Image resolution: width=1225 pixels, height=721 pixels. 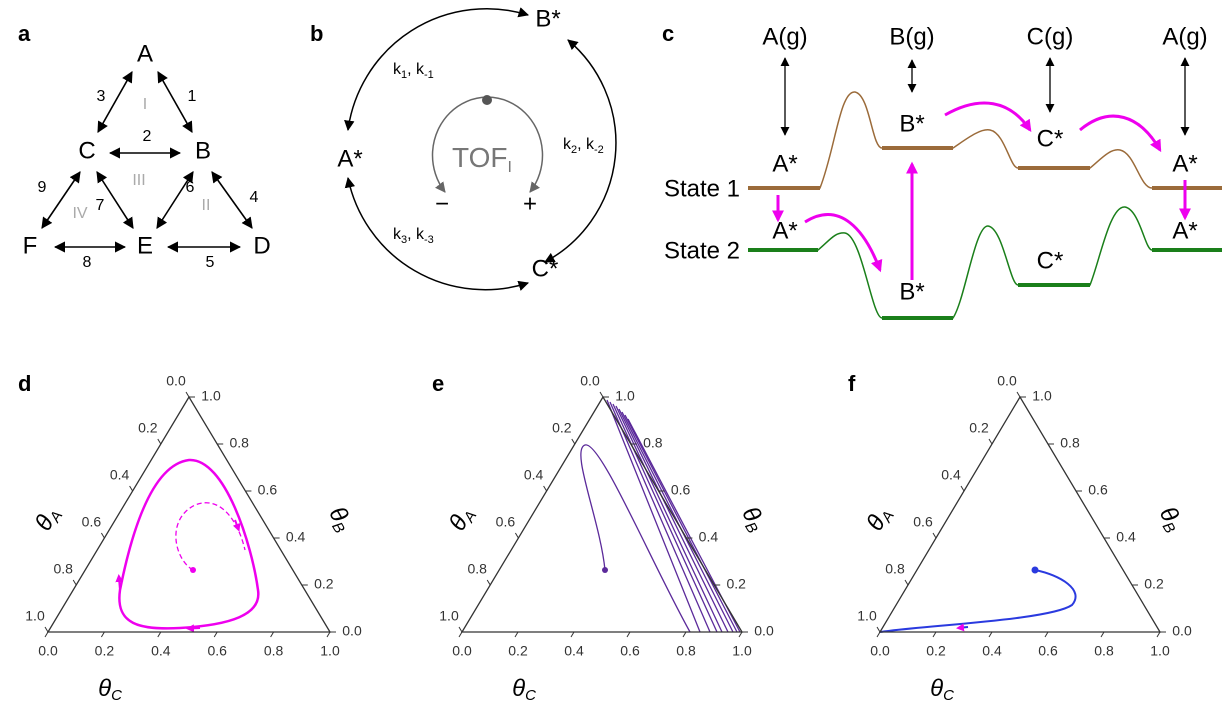 I want to click on panel-label: c, so click(x=668, y=33).